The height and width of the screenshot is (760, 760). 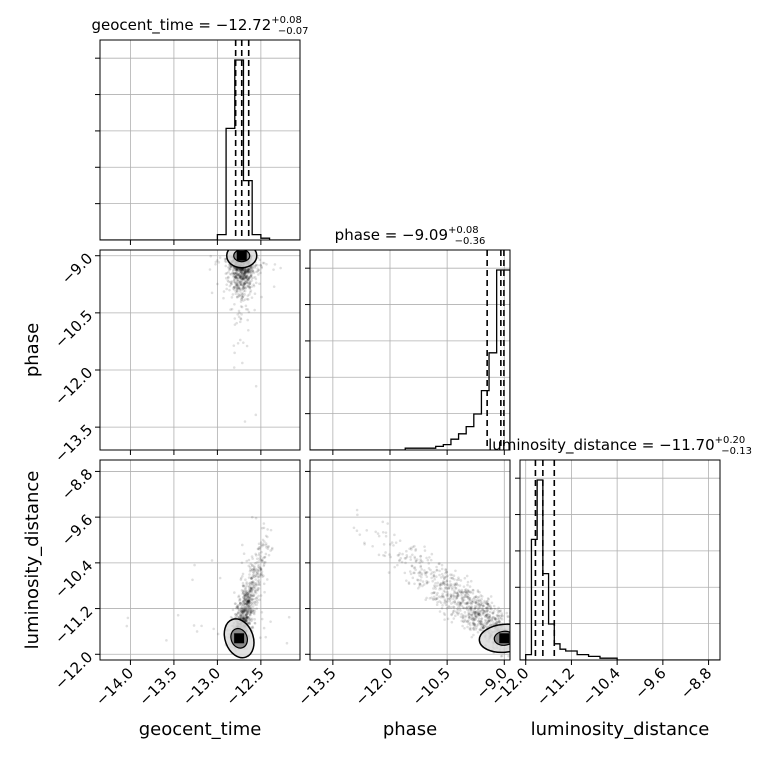 I want to click on x-axis-label-geocent-time: geocent_time, so click(x=200, y=729).